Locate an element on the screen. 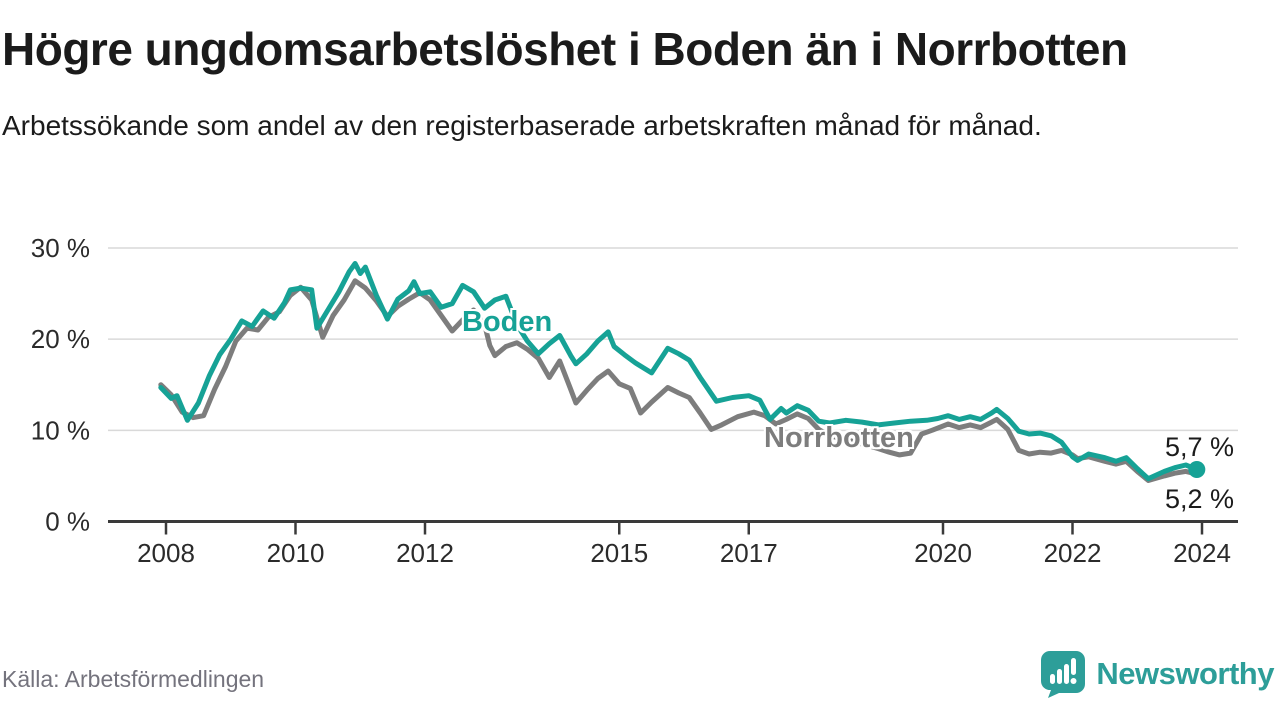 This screenshot has height=720, width=1280. source-credit: Källa: Arbetsförmedlingen is located at coordinates (133, 679).